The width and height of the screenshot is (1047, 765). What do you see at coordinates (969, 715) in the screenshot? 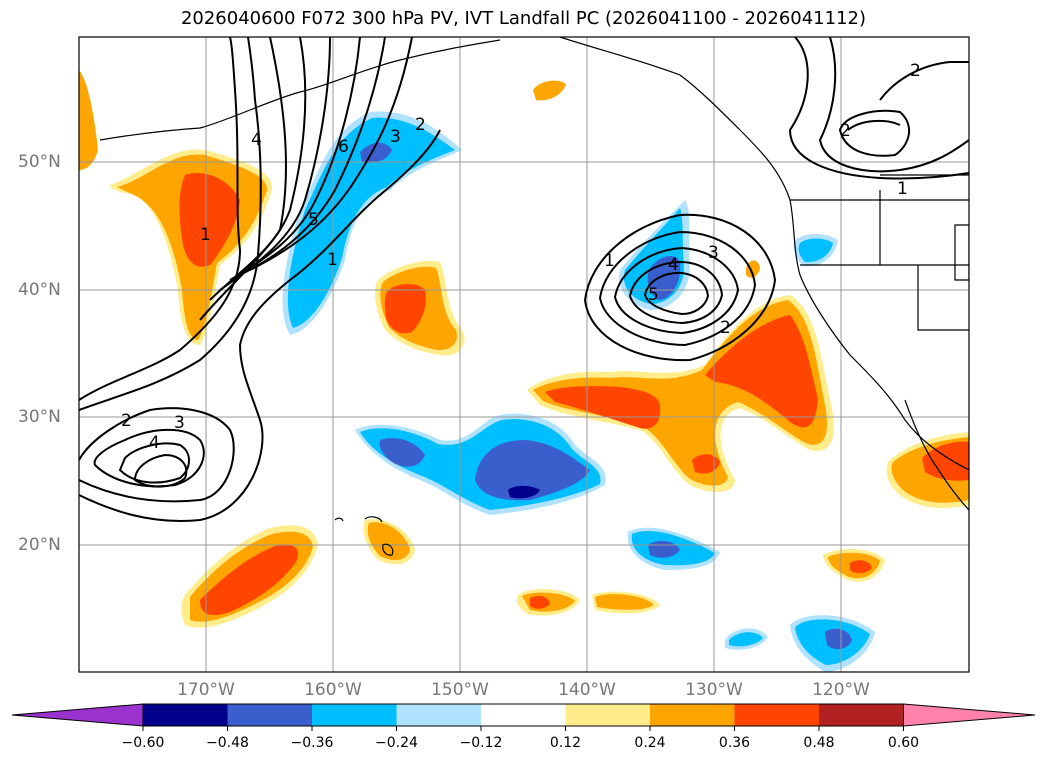
I see `colorbar-extend-max` at bounding box center [969, 715].